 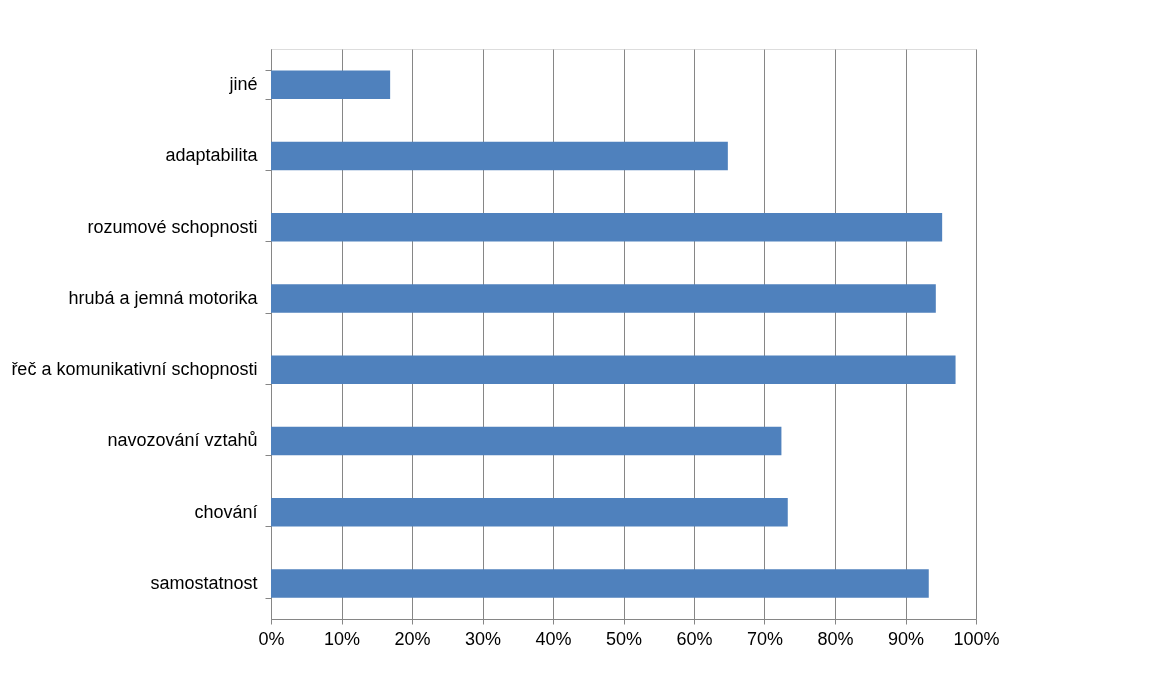 What do you see at coordinates (694, 638) in the screenshot?
I see `x-tick-label: 60%` at bounding box center [694, 638].